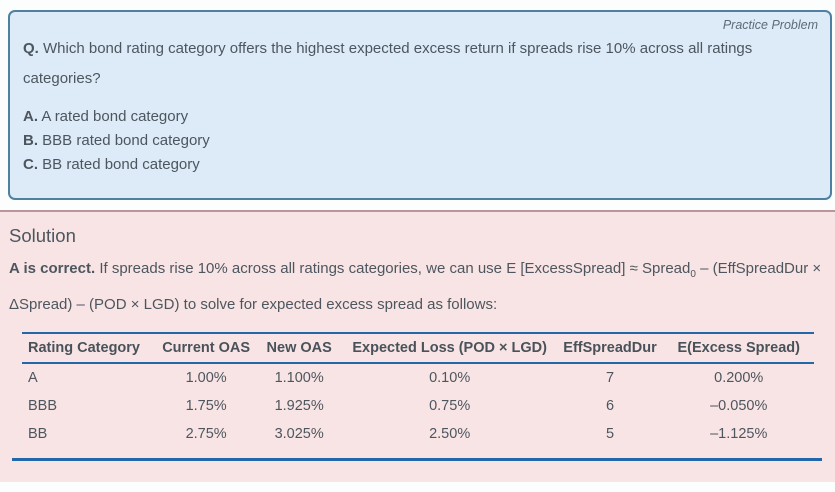  I want to click on cell-rating: BBB, so click(43, 406).